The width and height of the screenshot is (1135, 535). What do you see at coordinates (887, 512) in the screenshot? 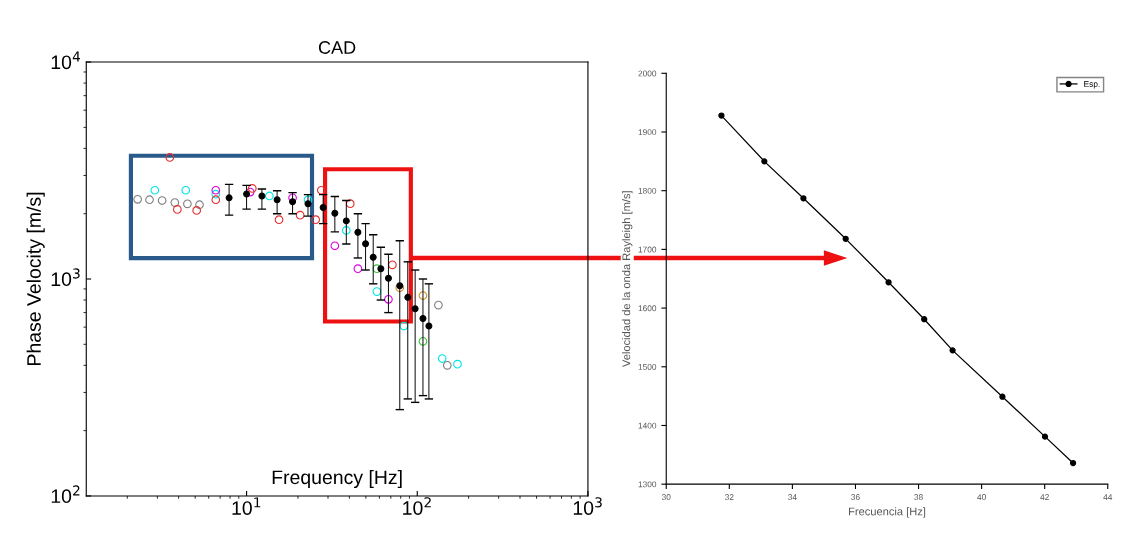
I see `x-axis-title: Frecuencia [Hz]` at bounding box center [887, 512].